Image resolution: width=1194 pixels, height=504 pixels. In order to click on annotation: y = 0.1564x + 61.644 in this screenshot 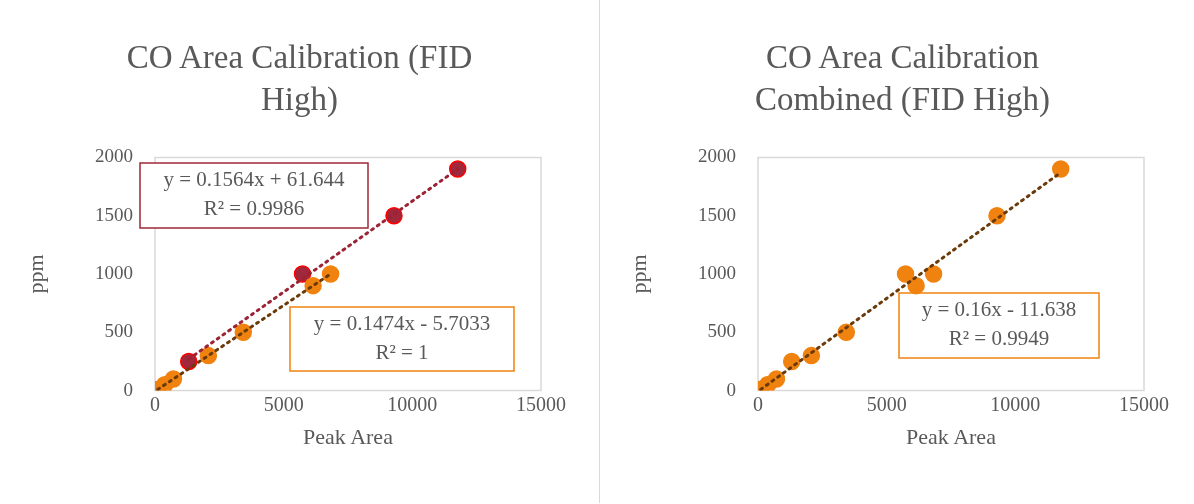, I will do `click(254, 178)`.